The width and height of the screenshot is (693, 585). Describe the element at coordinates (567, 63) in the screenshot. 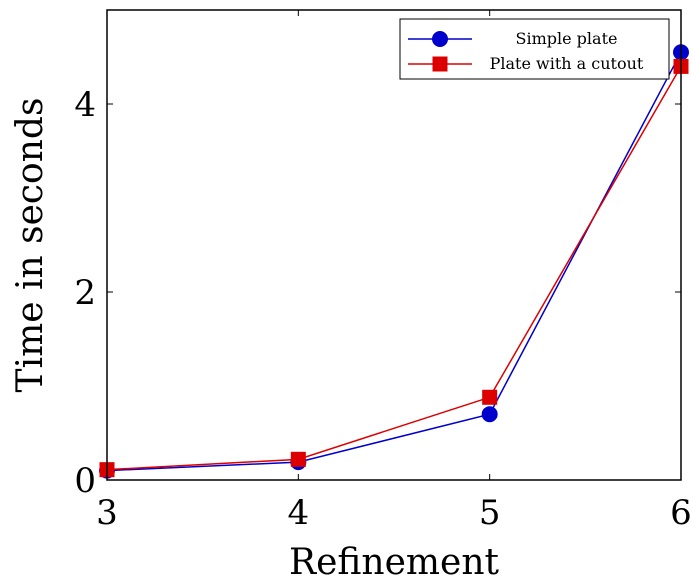

I see `legend-label: Plate with a cutout` at that location.